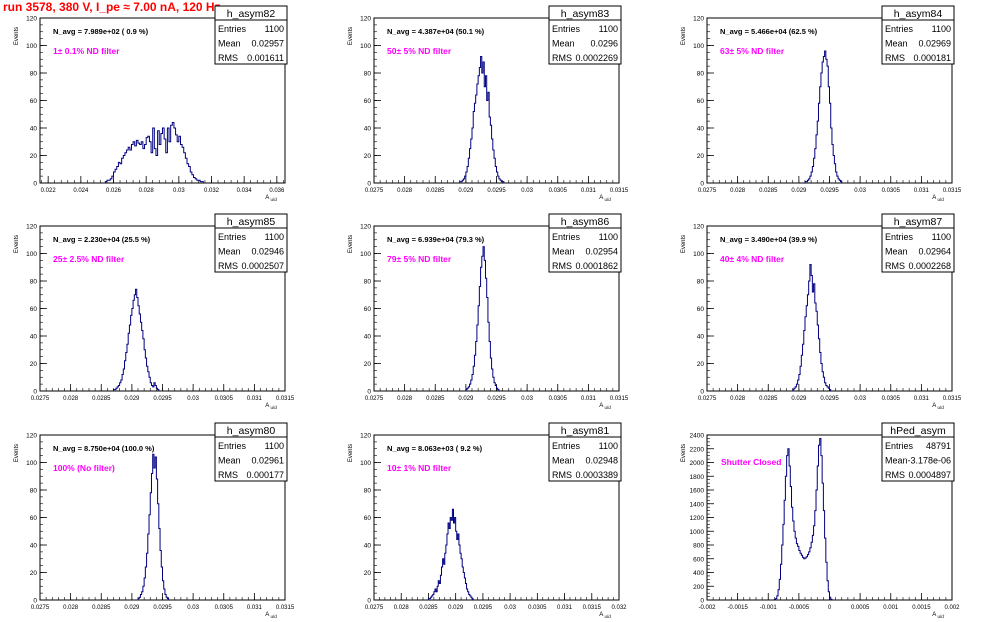  What do you see at coordinates (684, 244) in the screenshot?
I see `y-axis-title: Events` at bounding box center [684, 244].